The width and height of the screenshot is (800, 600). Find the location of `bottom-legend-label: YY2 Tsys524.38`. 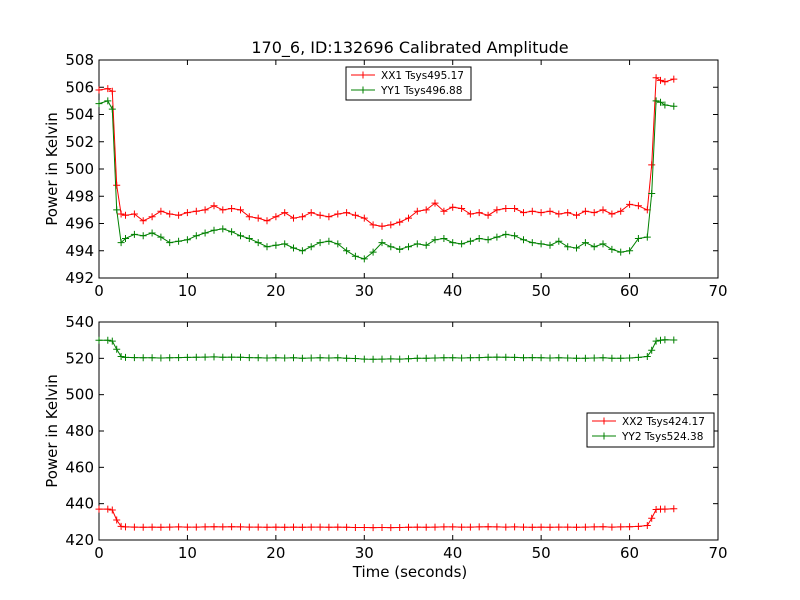

bottom-legend-label: YY2 Tsys524.38 is located at coordinates (662, 437).